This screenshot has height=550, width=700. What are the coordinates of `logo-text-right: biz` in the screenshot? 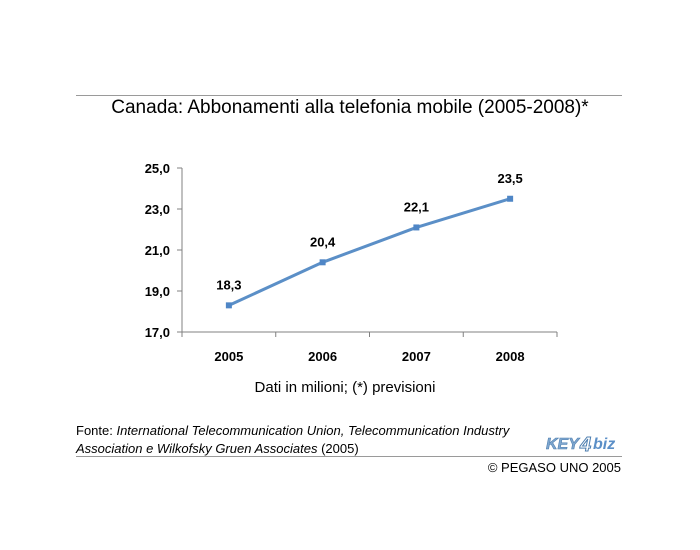 It's located at (604, 444).